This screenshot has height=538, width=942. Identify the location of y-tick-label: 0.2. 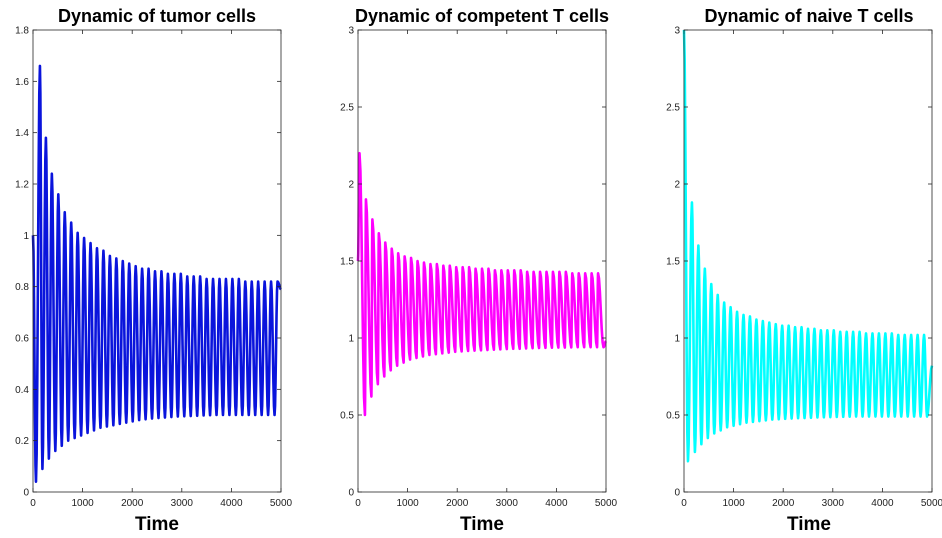
(22, 441).